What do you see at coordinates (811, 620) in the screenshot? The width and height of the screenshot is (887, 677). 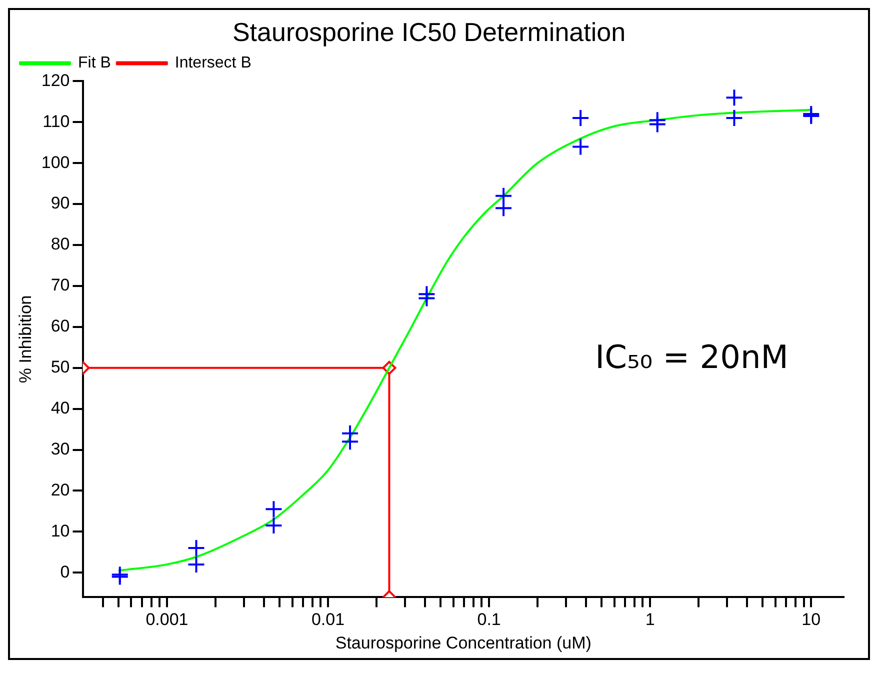 I see `x-tick-label: 10` at bounding box center [811, 620].